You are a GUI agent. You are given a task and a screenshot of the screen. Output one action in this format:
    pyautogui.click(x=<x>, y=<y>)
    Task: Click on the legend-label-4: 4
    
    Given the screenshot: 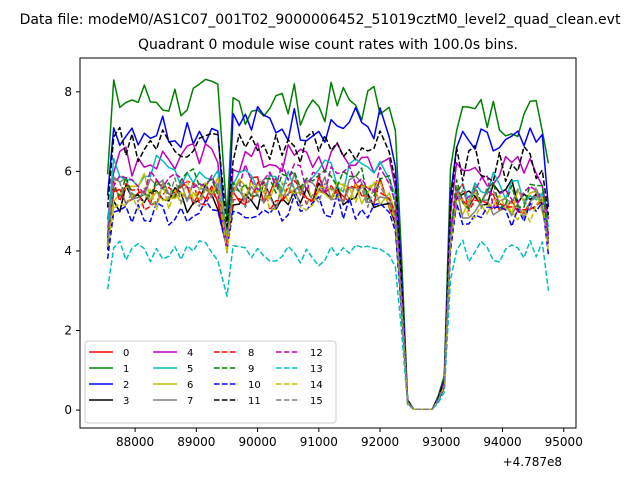 What is the action you would take?
    pyautogui.click(x=190, y=353)
    